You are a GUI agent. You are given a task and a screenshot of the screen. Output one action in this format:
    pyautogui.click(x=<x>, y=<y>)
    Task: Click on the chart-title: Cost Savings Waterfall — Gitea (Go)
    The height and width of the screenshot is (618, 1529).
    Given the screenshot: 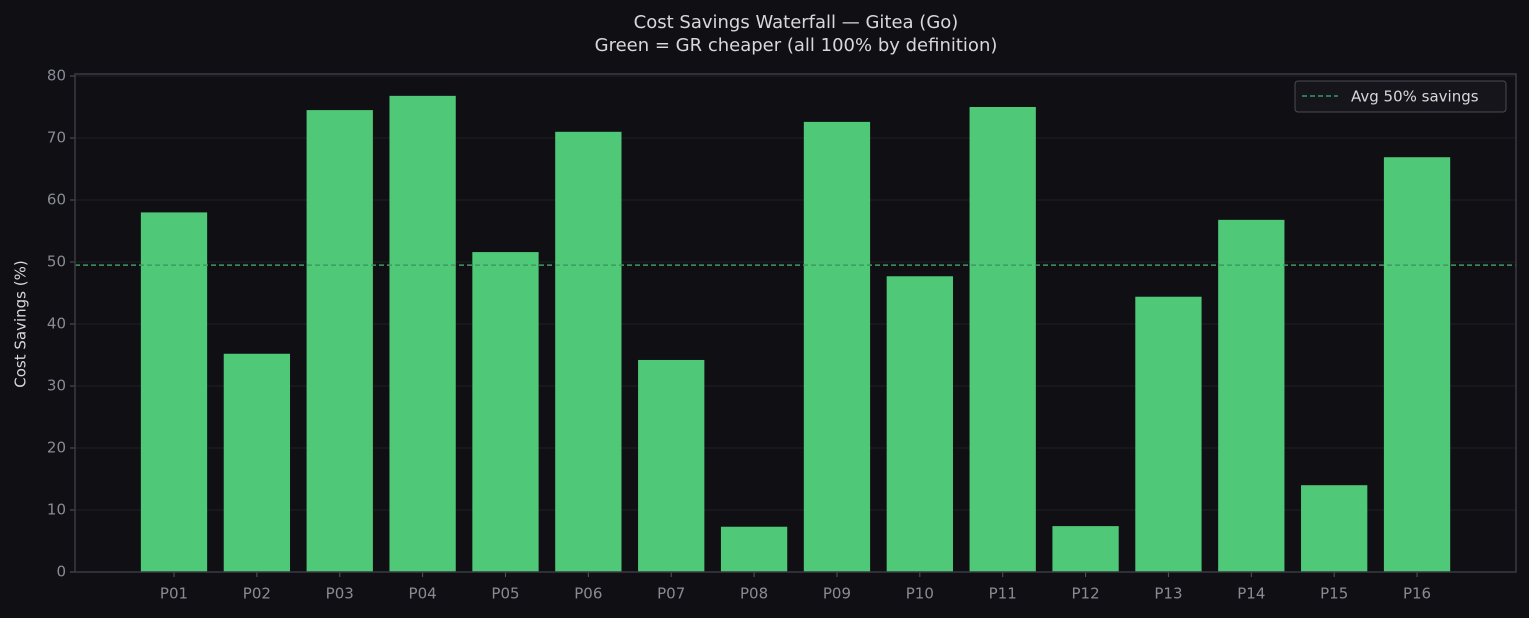 What is the action you would take?
    pyautogui.click(x=796, y=22)
    